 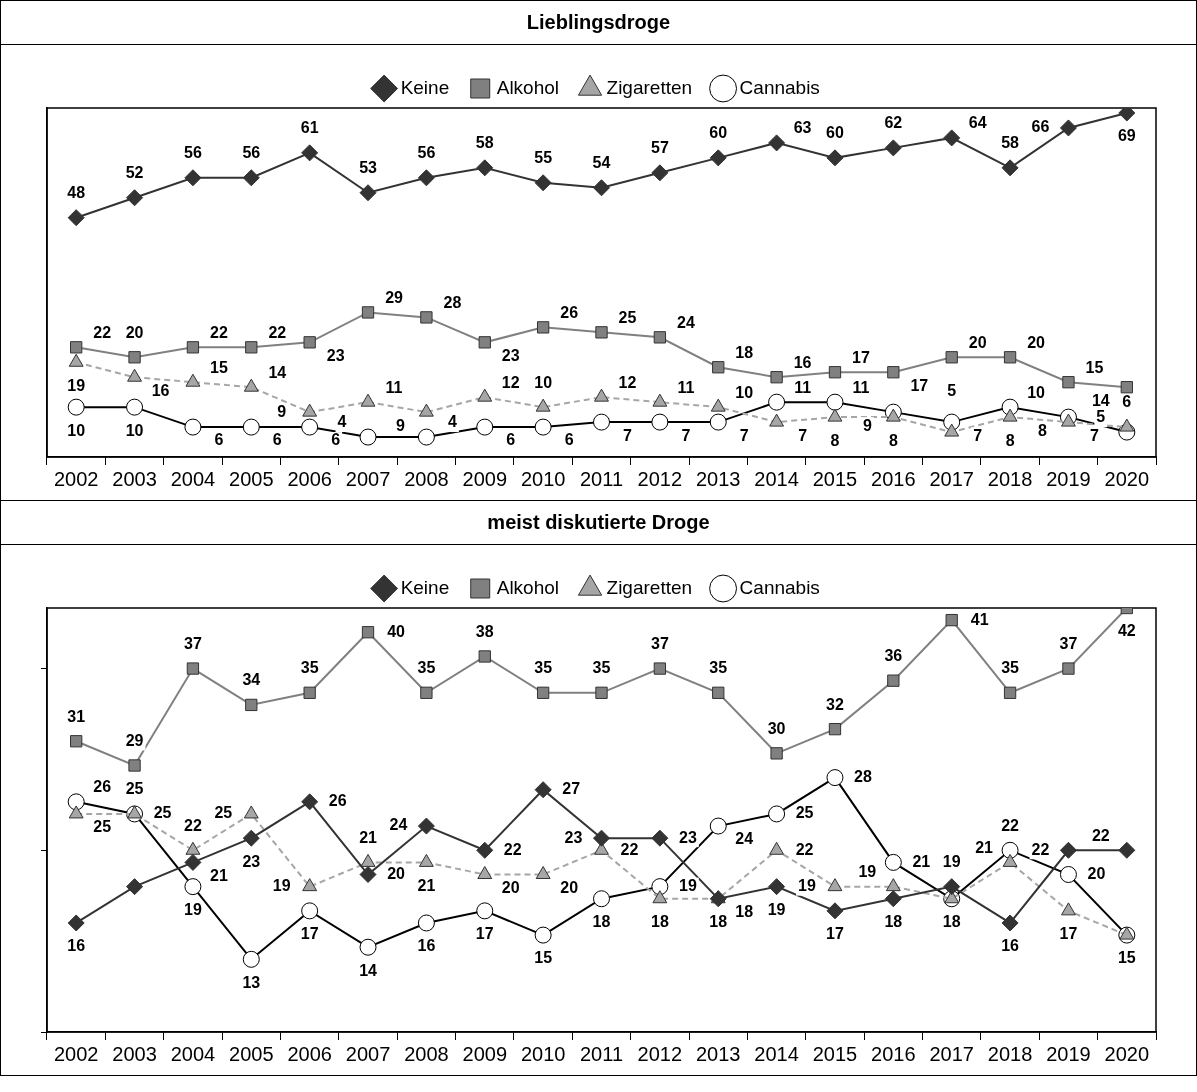 I want to click on data-label: 57, so click(x=659, y=148).